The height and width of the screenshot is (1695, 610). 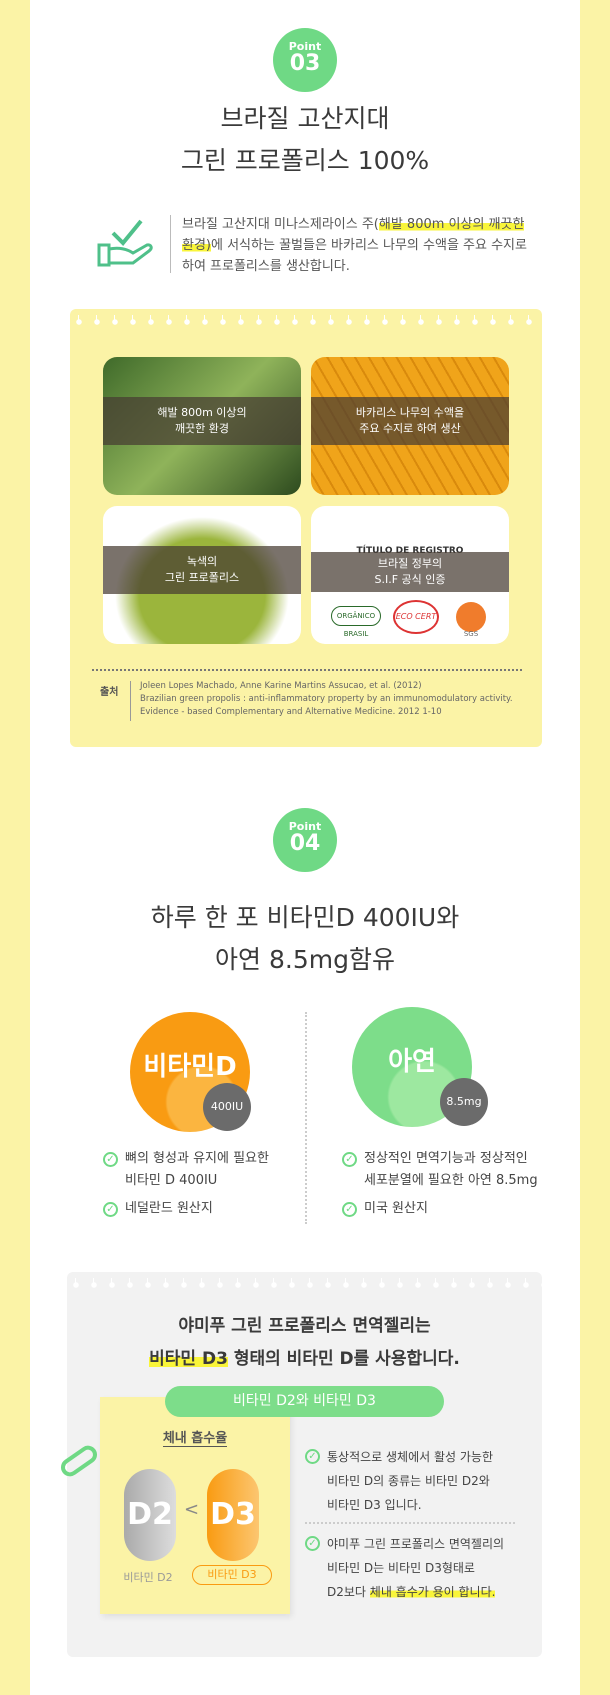 I want to click on check-item: ✓ 미국 원산지, so click(x=385, y=1209).